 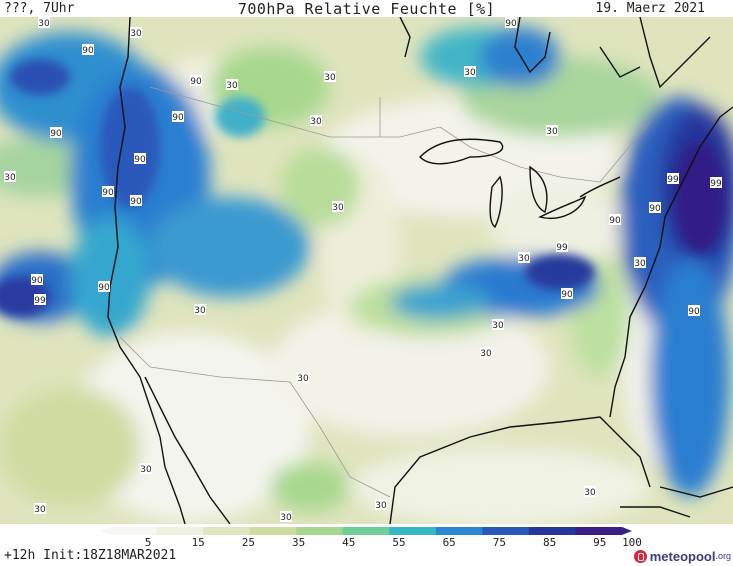 What do you see at coordinates (549, 541) in the screenshot?
I see `colorbar-tick-label: 85` at bounding box center [549, 541].